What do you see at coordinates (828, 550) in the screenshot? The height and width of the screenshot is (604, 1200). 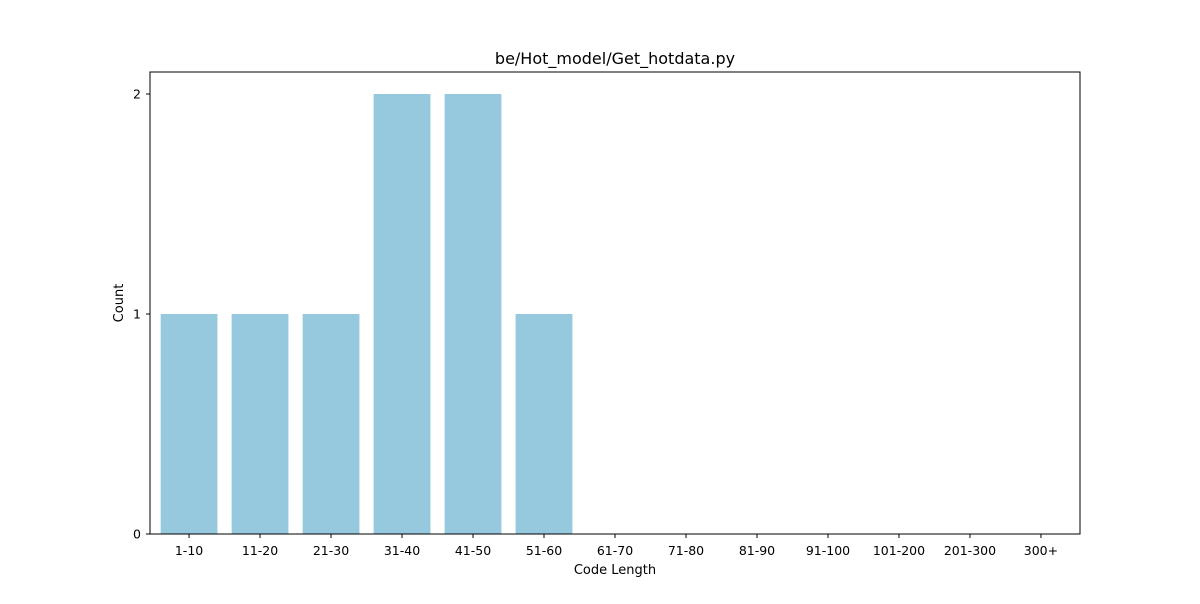 I see `x-tick-label: 91-100` at bounding box center [828, 550].